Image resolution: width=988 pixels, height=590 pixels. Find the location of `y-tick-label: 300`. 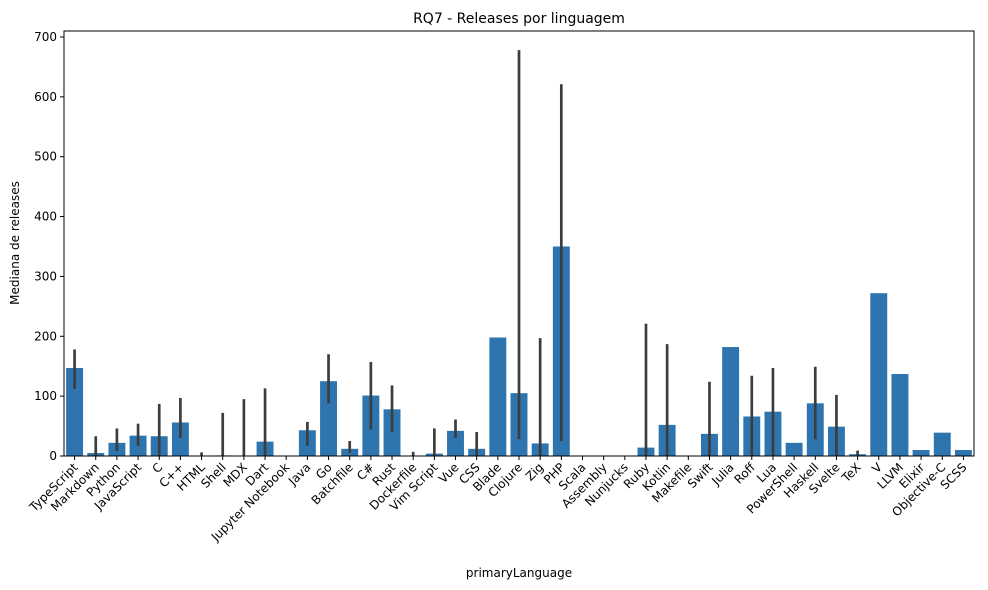

y-tick-label: 300 is located at coordinates (45, 276).